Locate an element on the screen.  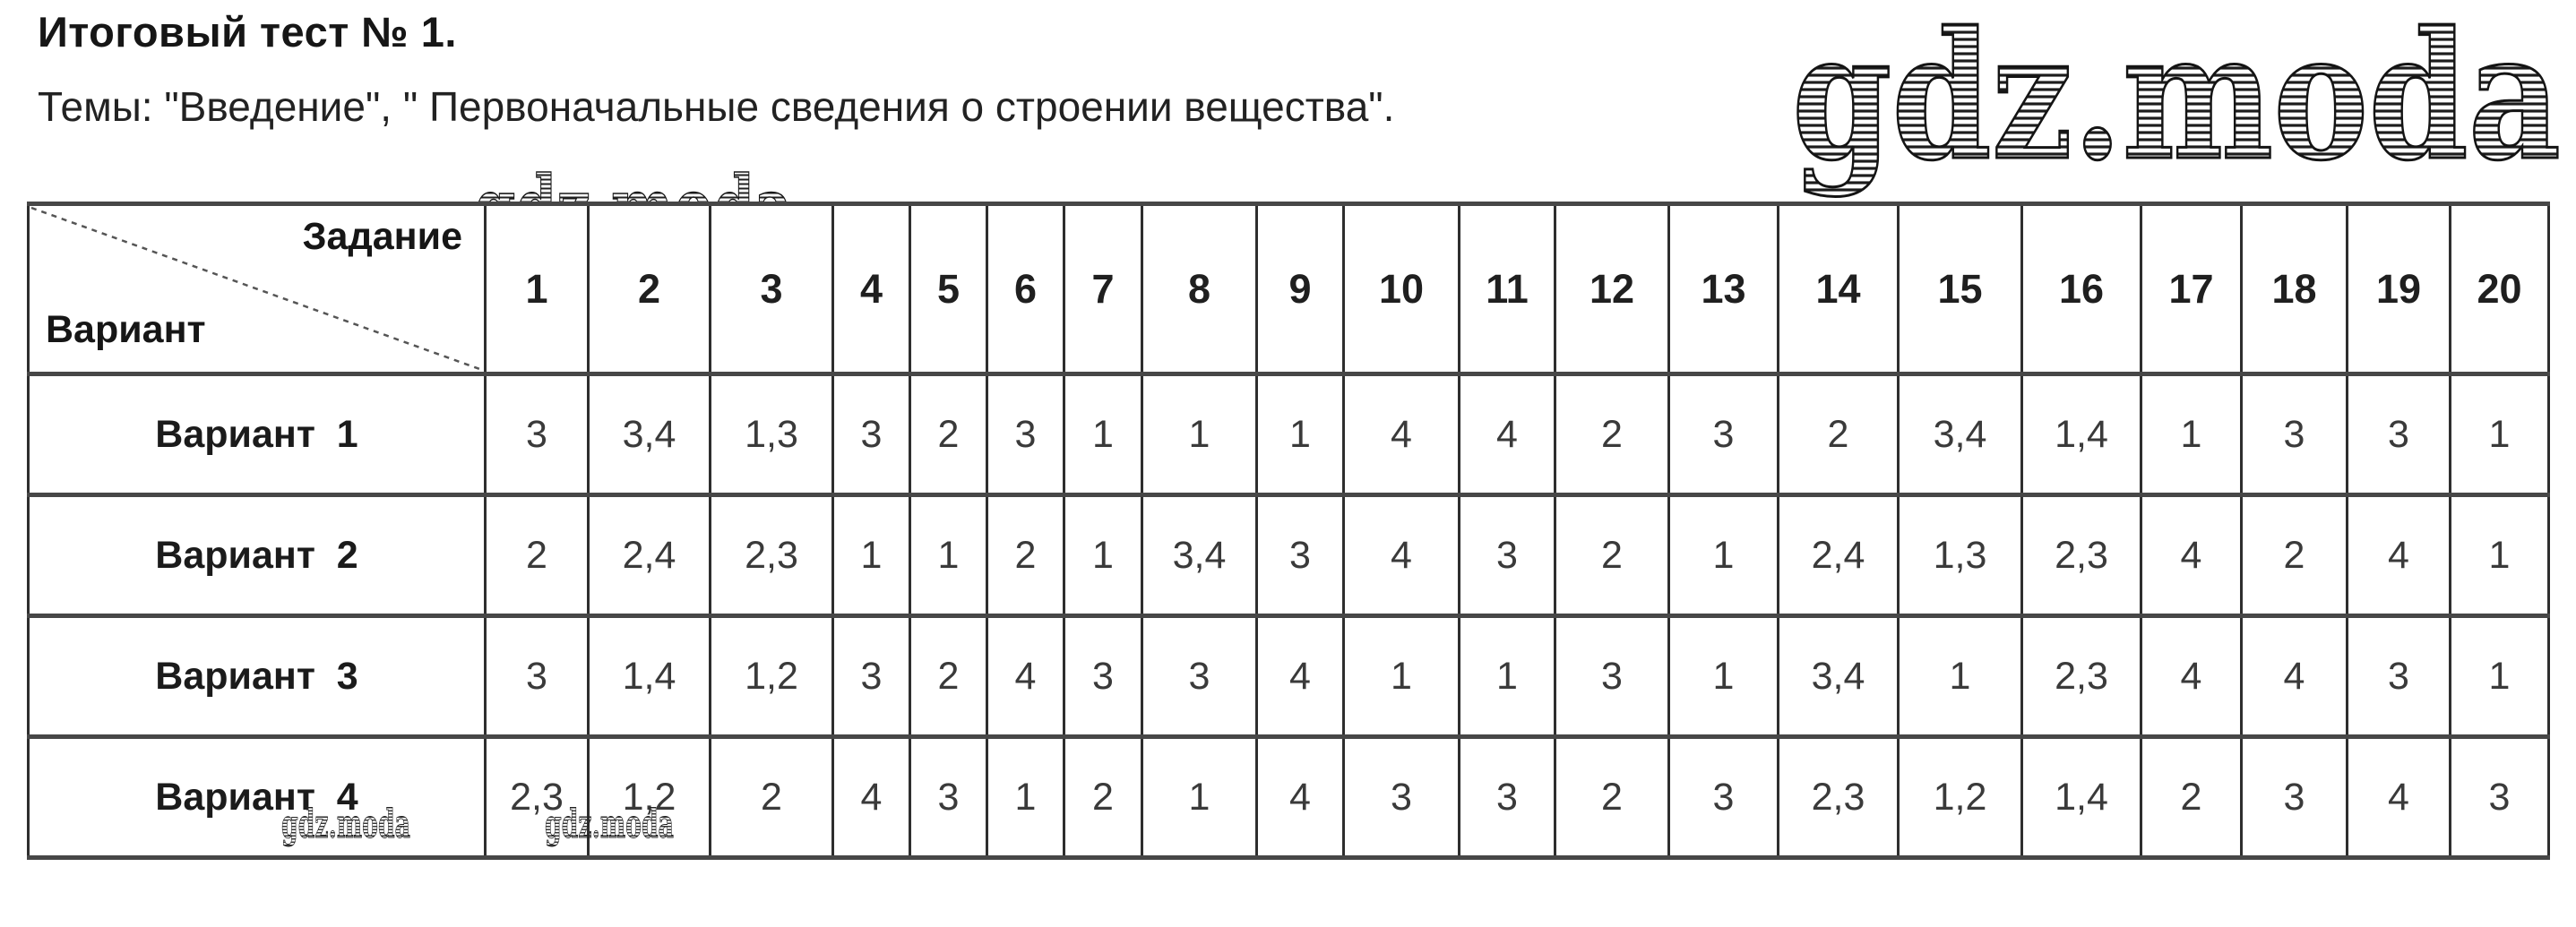
task-number-header: 13 is located at coordinates (1723, 289).